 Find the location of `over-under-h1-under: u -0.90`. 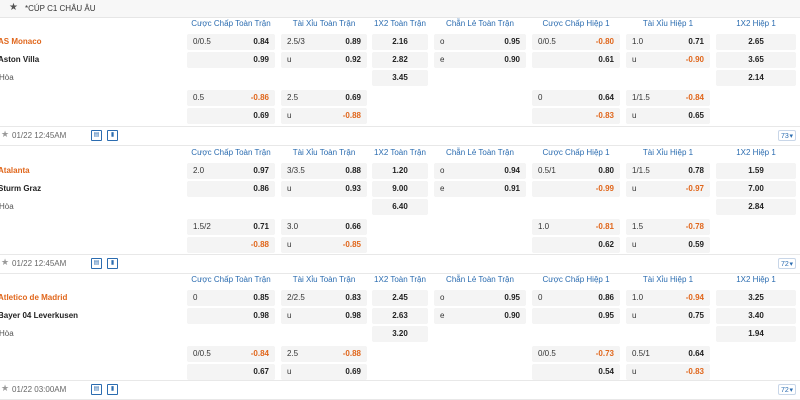

over-under-h1-under: u -0.90 is located at coordinates (668, 60).